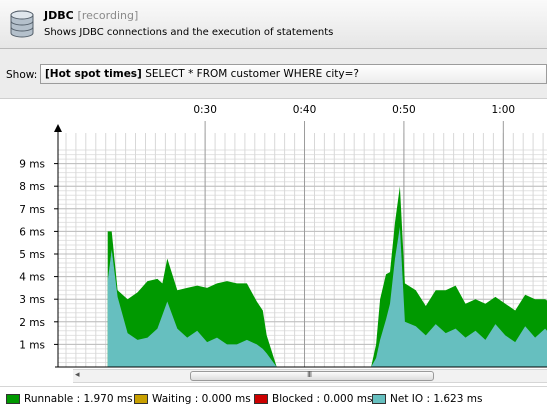 This screenshot has width=547, height=418. I want to click on legend-runnable: Runnable : 1.970 ms, so click(69, 399).